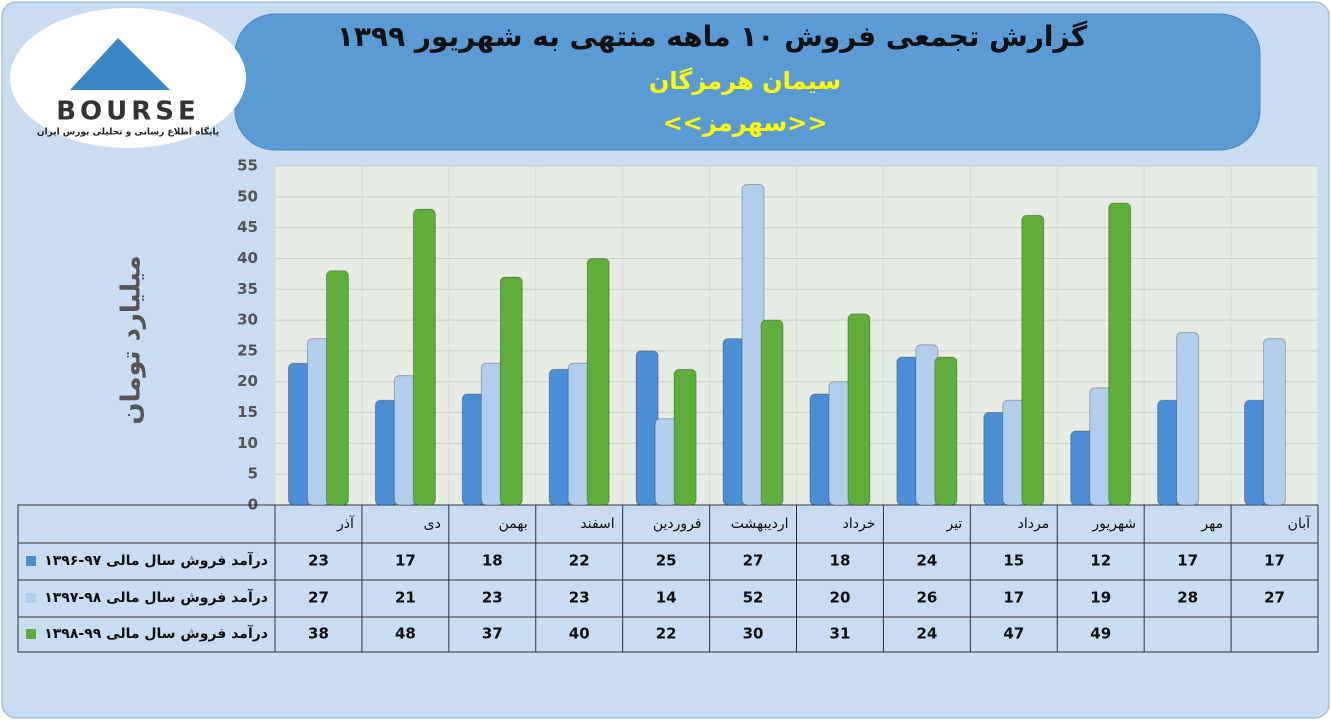  I want to click on y-tick-label: 40, so click(247, 258).